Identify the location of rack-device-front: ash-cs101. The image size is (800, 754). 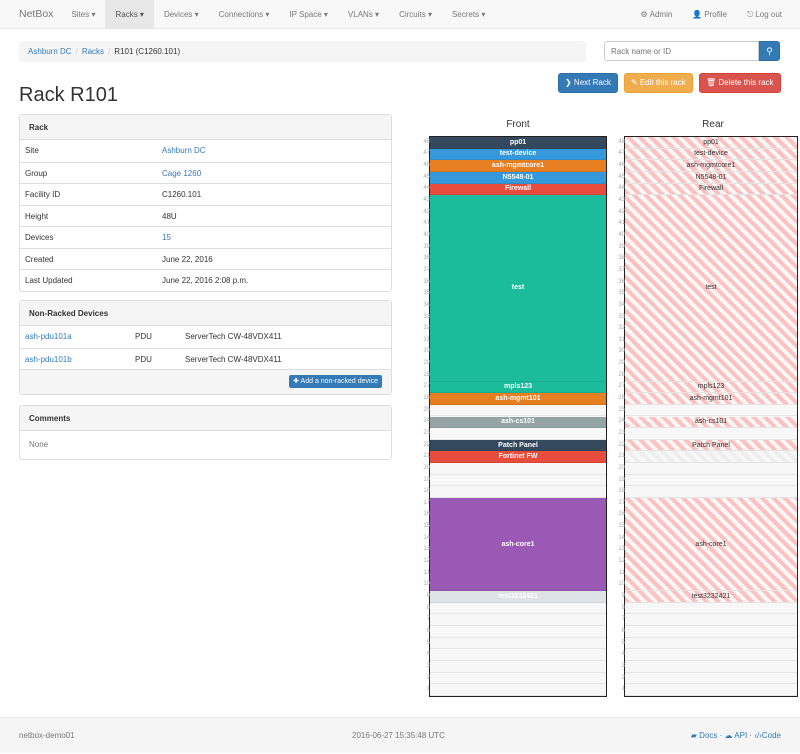
(518, 422).